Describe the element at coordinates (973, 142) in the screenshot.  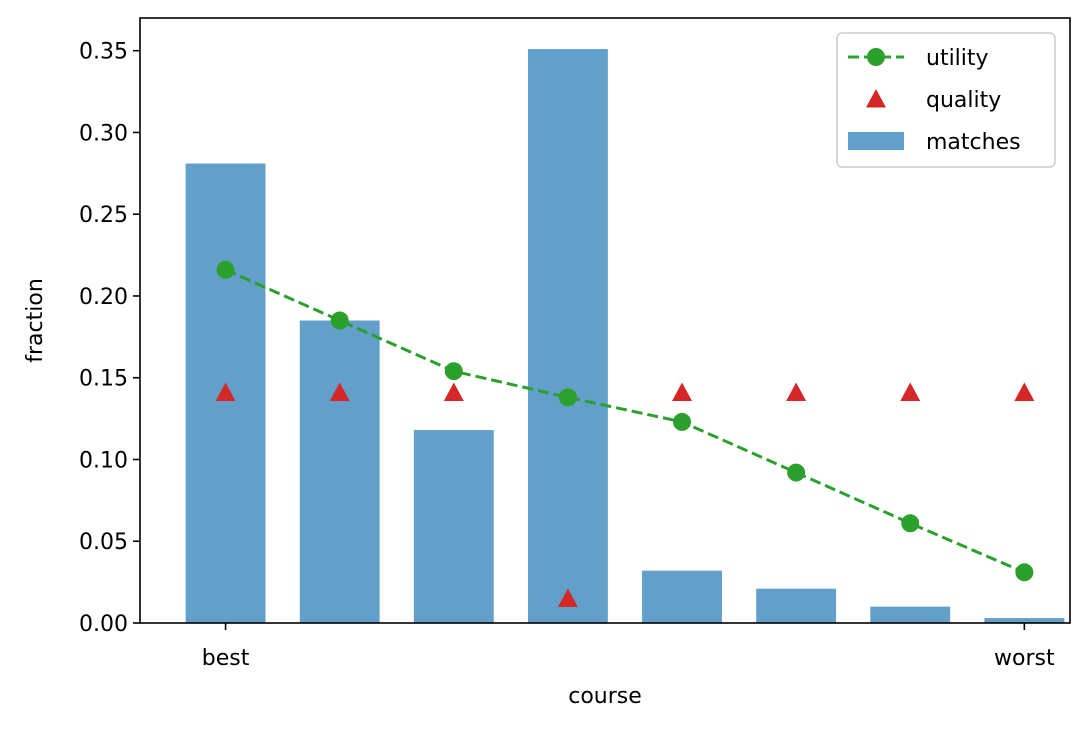
I see `legend-matches-label: matches` at that location.